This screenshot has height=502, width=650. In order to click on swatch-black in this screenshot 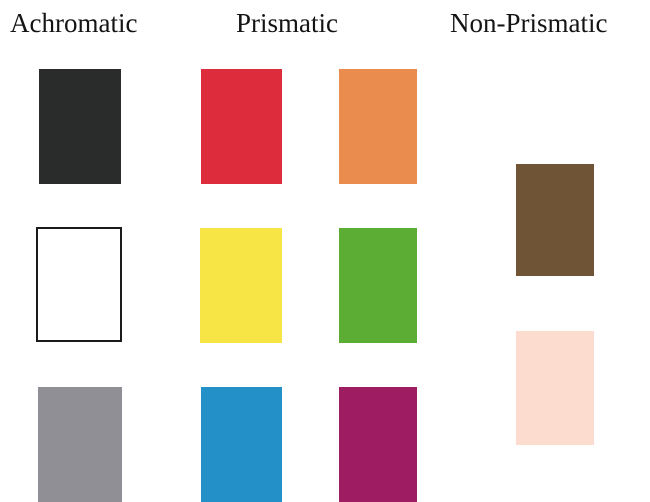, I will do `click(80, 126)`.